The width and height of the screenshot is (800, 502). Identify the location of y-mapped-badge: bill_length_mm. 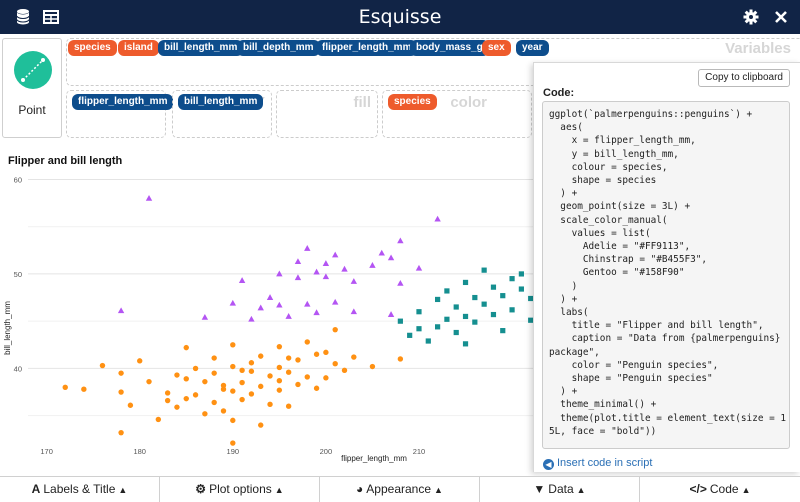
(221, 102).